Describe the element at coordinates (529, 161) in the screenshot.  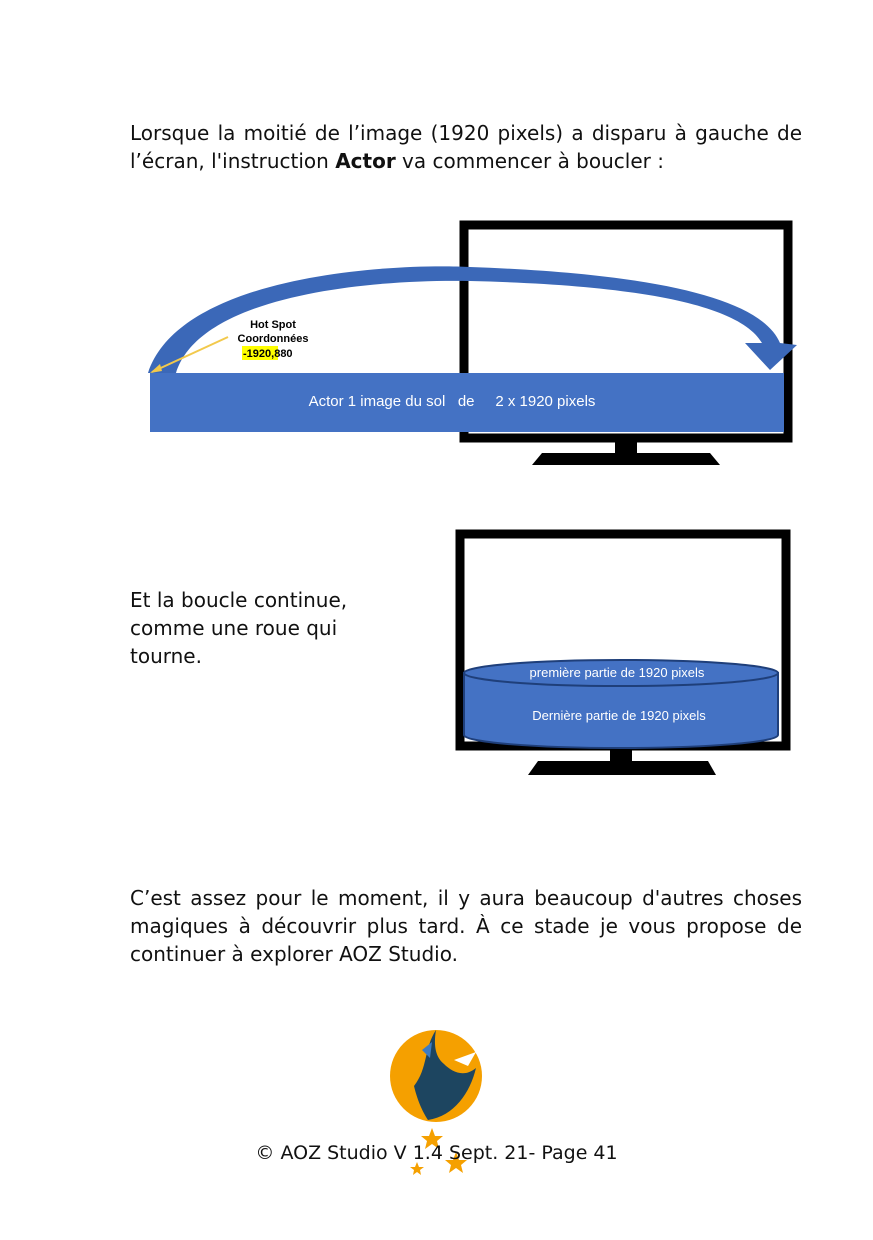
I see `intro-text-end: va commencer à boucler :` at that location.